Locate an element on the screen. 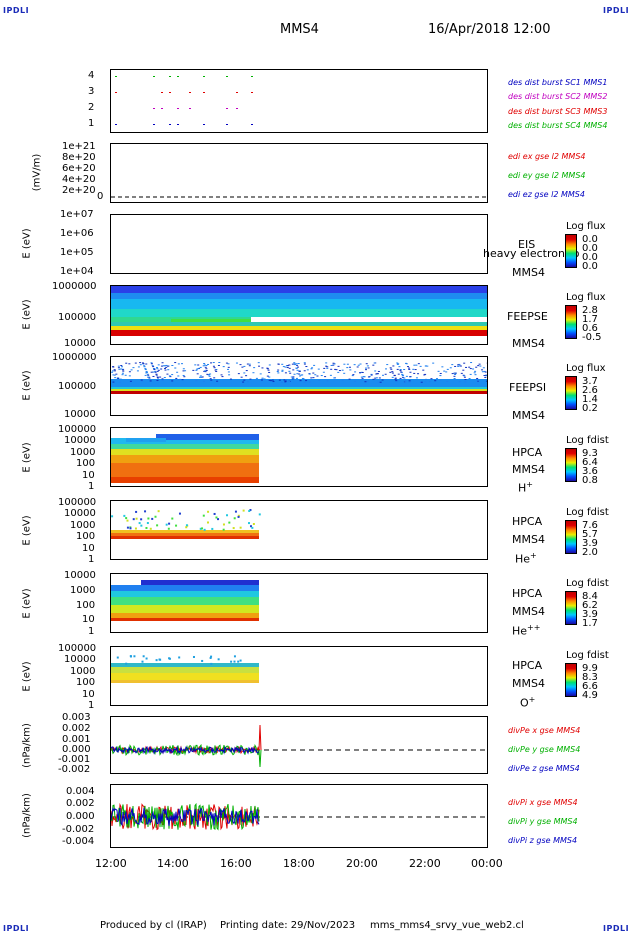  y-tick: 1e+05 is located at coordinates (77, 252).